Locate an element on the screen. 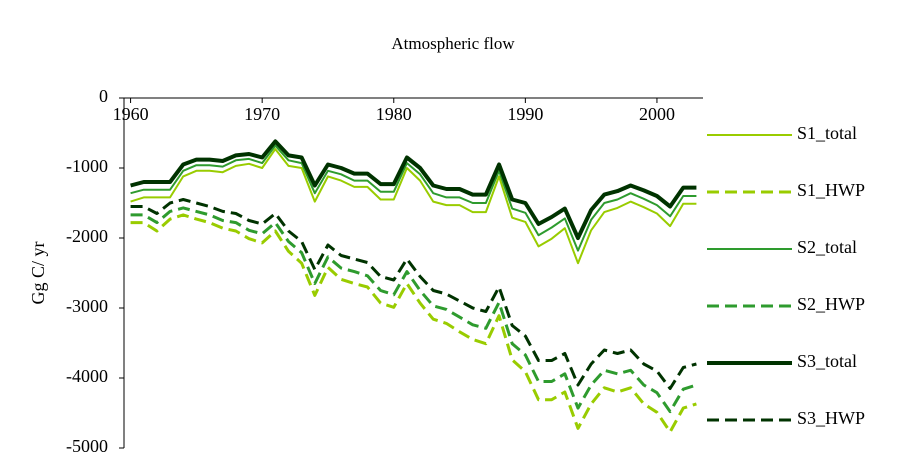  y-axis-label: Gg C/ yr is located at coordinates (38, 272).